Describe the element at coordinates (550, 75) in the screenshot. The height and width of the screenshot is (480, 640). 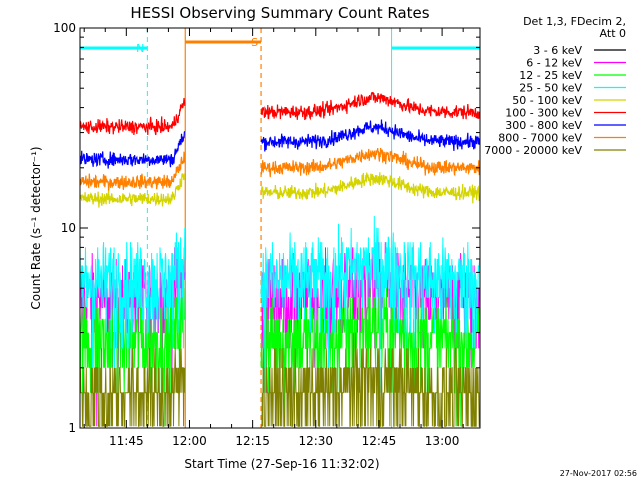
I see `legend-label-2: 12 - 25 keV` at that location.